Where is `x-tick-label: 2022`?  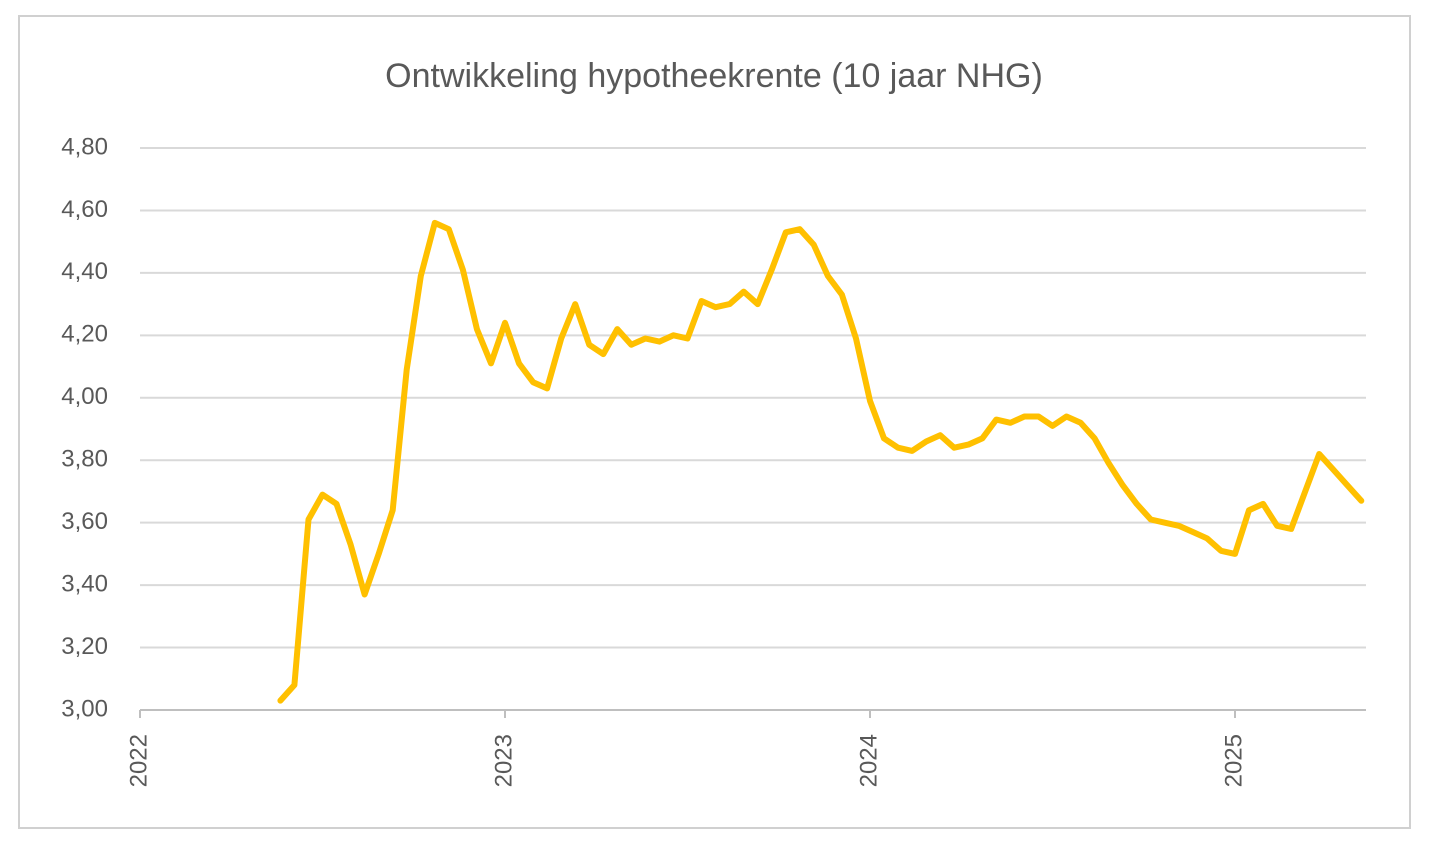 x-tick-label: 2022 is located at coordinates (138, 760).